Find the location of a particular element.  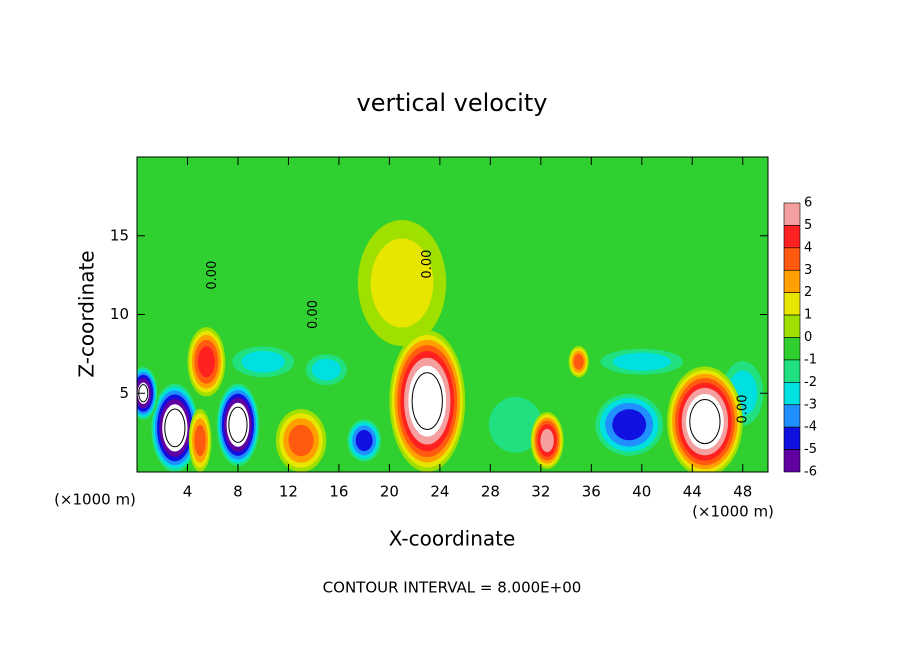

y-tick-label: 15 is located at coordinates (119, 235).